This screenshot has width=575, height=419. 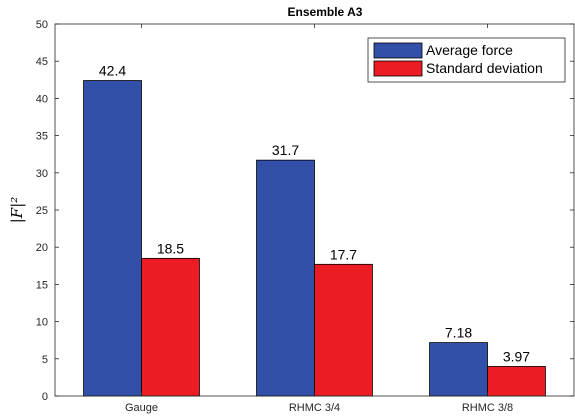 What do you see at coordinates (42, 137) in the screenshot?
I see `y-tick-label: 35` at bounding box center [42, 137].